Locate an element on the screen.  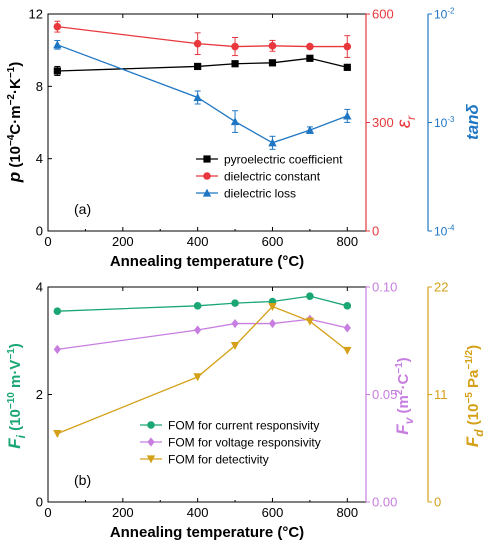
right1-tick-label: 0.10 is located at coordinates (384, 287).